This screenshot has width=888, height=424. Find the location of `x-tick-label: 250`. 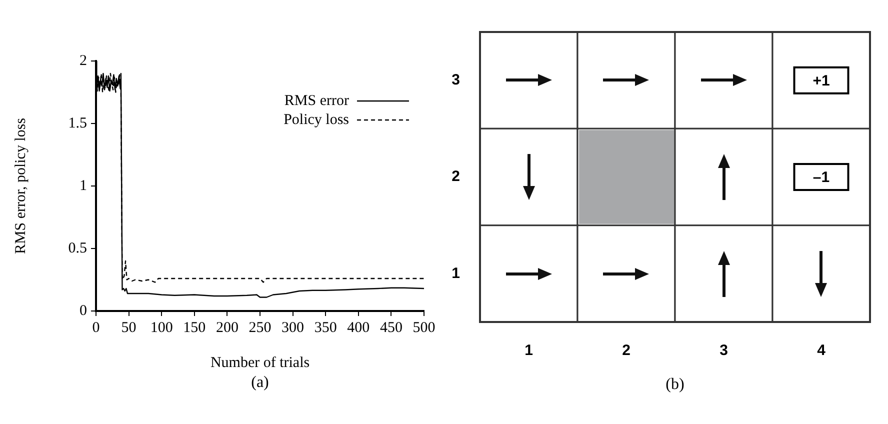

x-tick-label: 250 is located at coordinates (260, 328).